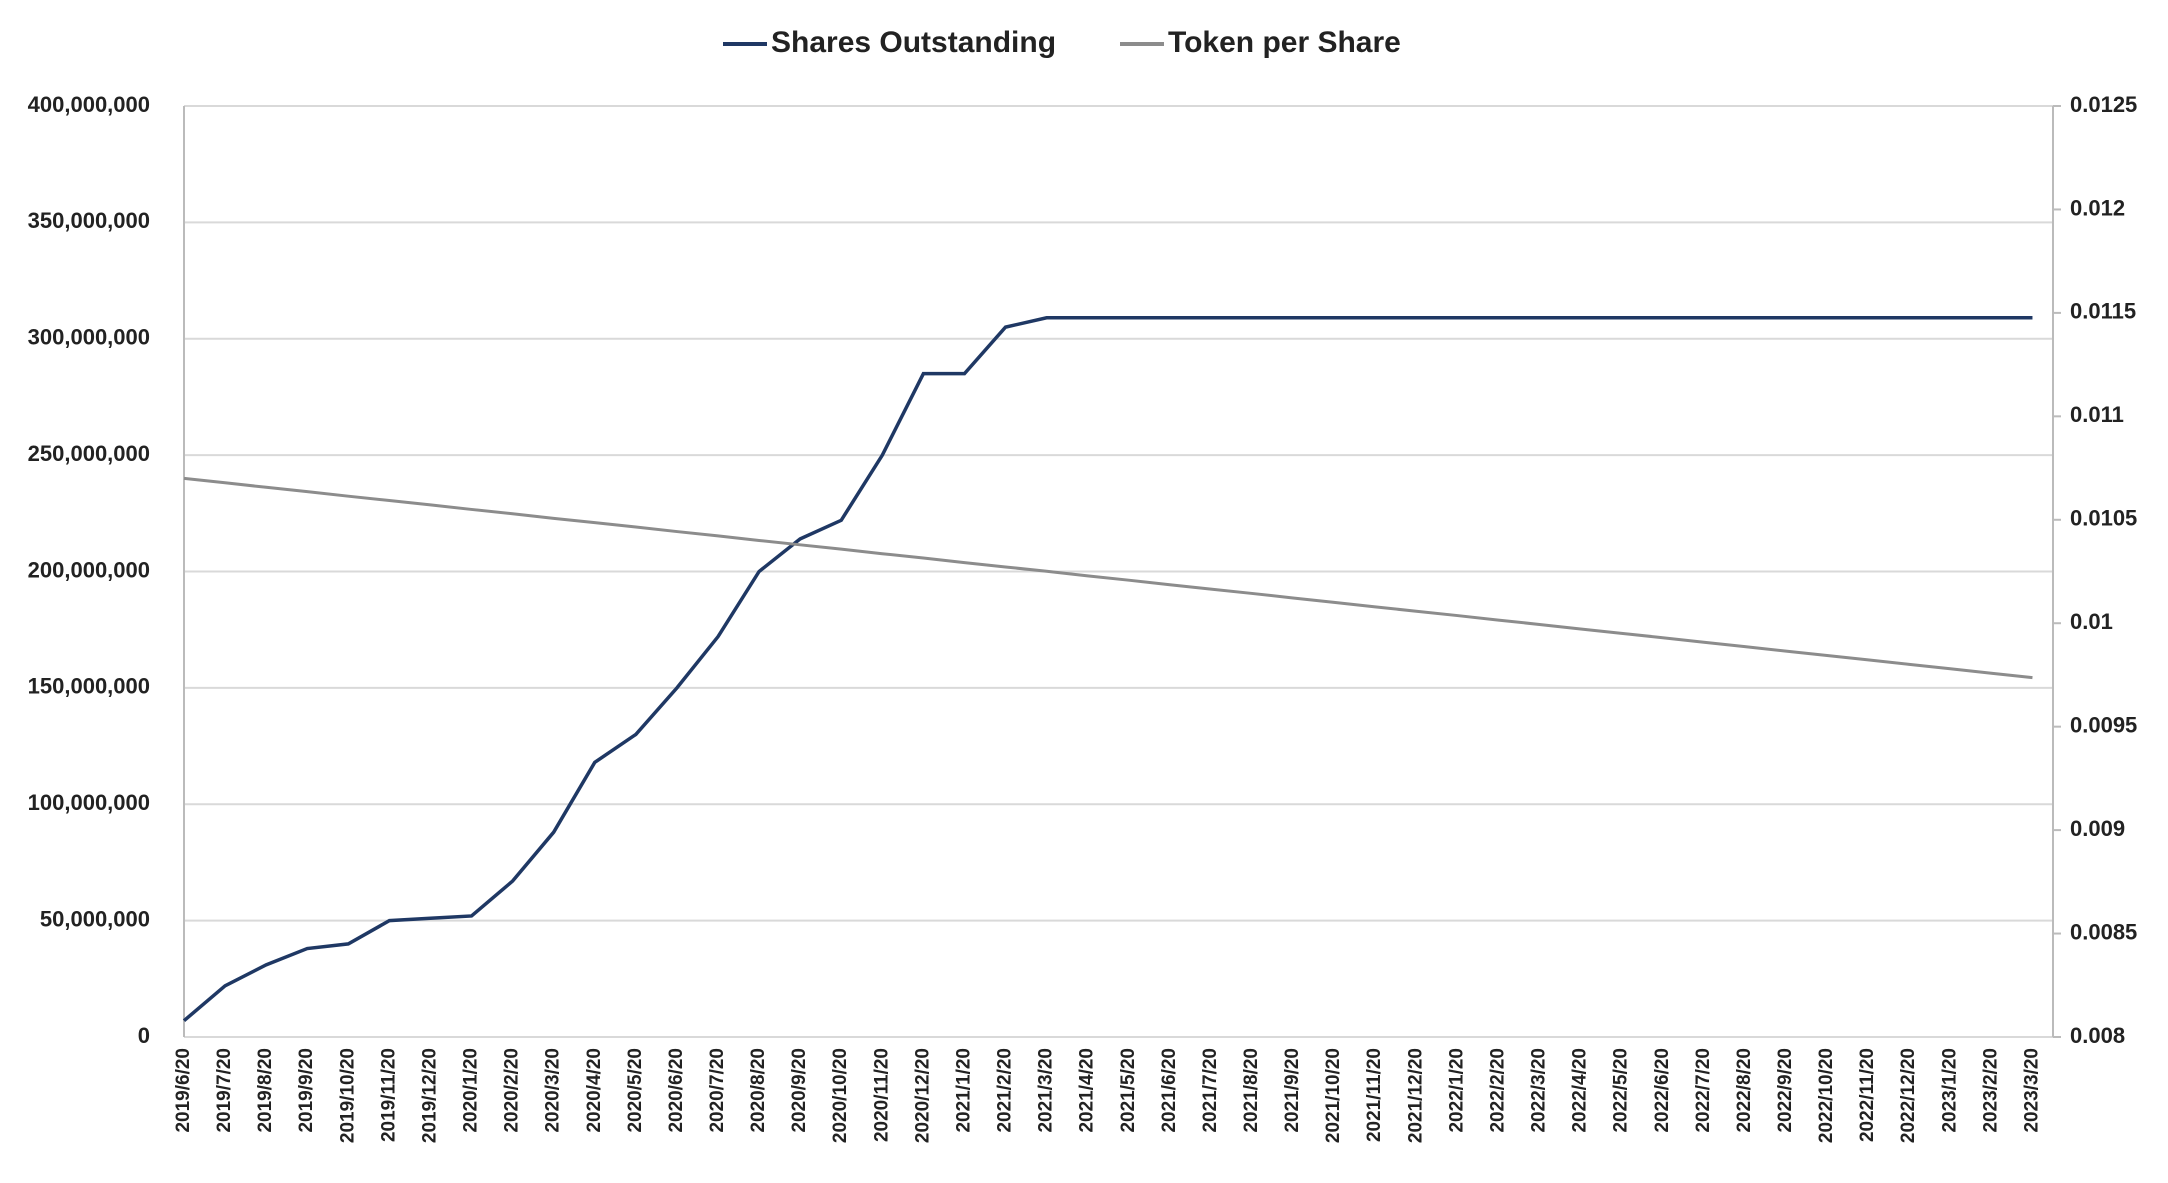  Describe the element at coordinates (144, 1035) in the screenshot. I see `y-tick-label: 0` at that location.